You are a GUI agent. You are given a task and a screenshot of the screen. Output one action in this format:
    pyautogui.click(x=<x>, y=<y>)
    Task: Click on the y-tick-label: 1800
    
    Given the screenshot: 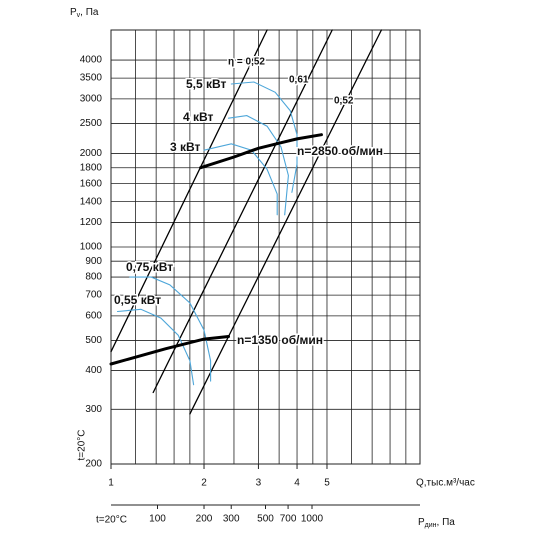 What is the action you would take?
    pyautogui.click(x=91, y=167)
    